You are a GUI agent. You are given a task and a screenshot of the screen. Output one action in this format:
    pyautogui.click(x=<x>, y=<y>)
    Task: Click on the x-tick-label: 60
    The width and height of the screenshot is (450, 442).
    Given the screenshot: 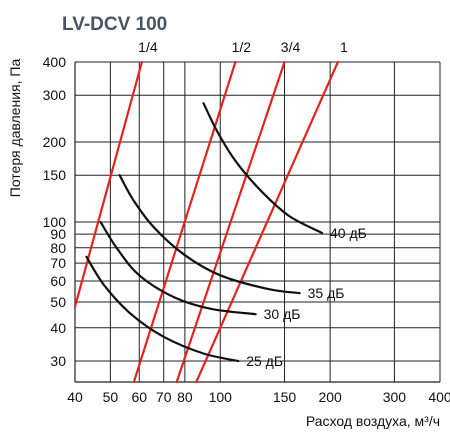 What is the action you would take?
    pyautogui.click(x=139, y=397)
    